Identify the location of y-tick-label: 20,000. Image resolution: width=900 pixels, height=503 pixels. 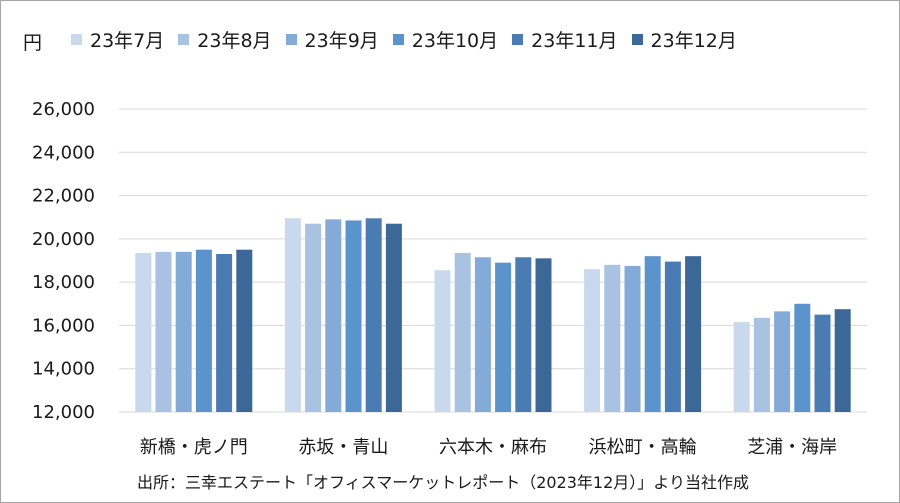
(63, 239).